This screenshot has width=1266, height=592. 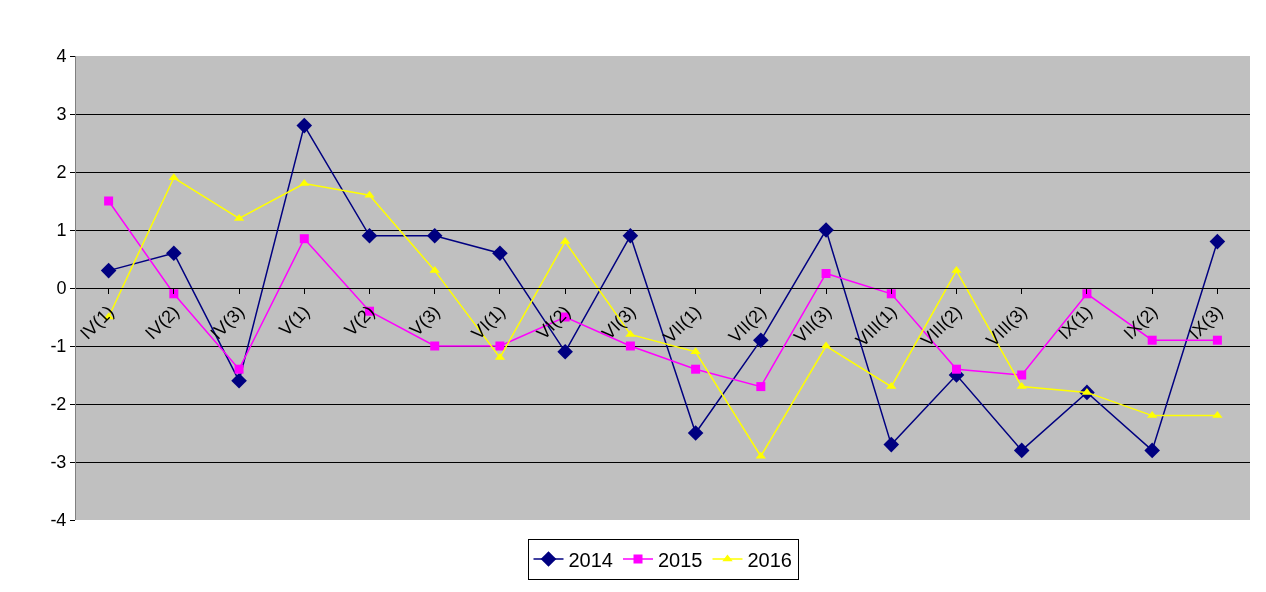 What do you see at coordinates (618, 322) in the screenshot?
I see `x-tick-label: VI(3)` at bounding box center [618, 322].